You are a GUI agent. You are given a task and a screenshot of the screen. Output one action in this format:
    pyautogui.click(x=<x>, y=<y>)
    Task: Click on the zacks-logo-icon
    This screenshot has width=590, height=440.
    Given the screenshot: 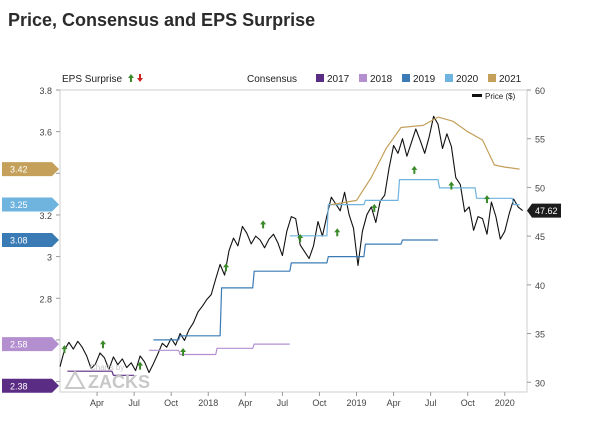 What is the action you would take?
    pyautogui.click(x=75, y=379)
    